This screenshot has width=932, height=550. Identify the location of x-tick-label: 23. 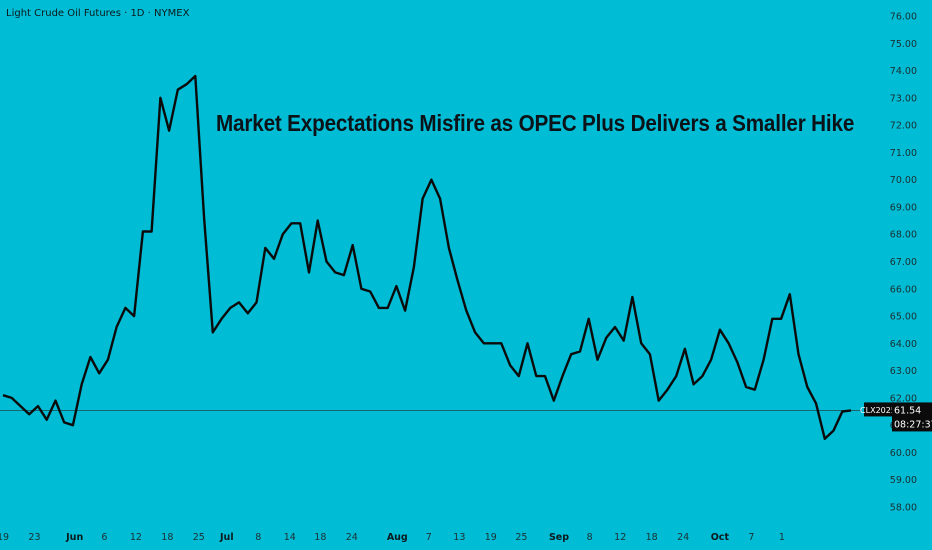
(34, 537).